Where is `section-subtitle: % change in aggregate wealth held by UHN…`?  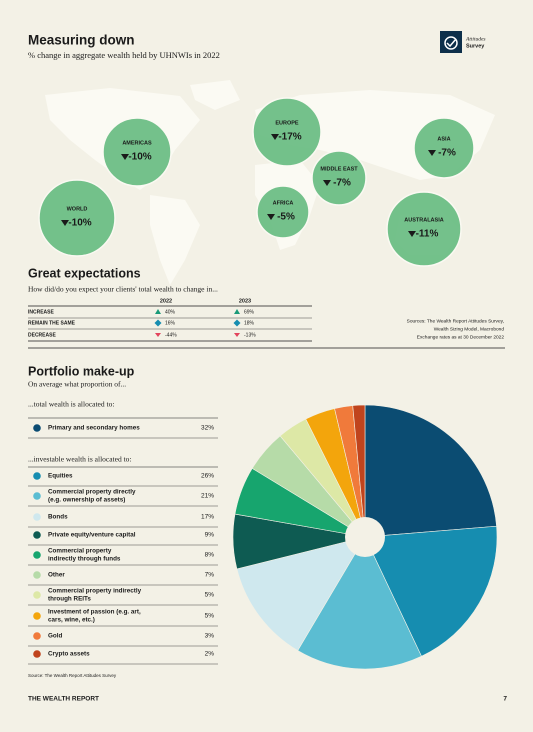
section-subtitle: % change in aggregate wealth held by UHN… is located at coordinates (124, 55).